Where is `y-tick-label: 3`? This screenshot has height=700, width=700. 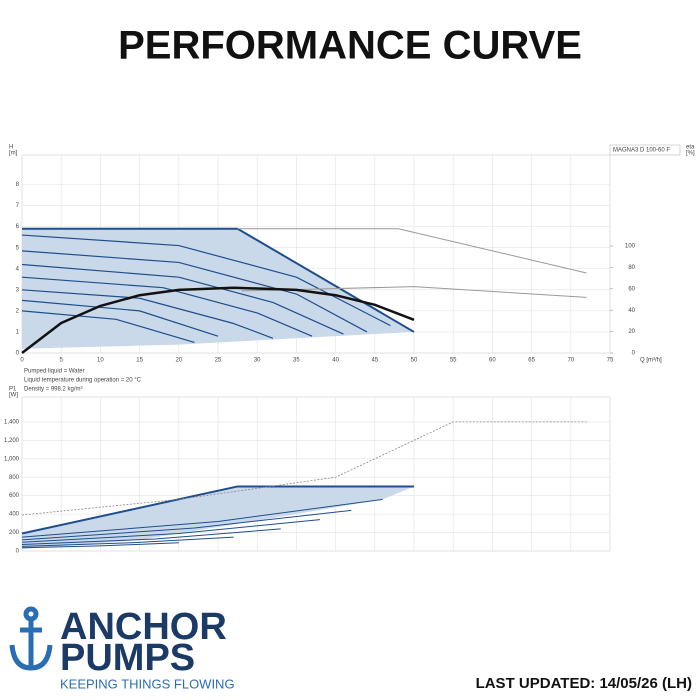
y-tick-label: 3 is located at coordinates (18, 290).